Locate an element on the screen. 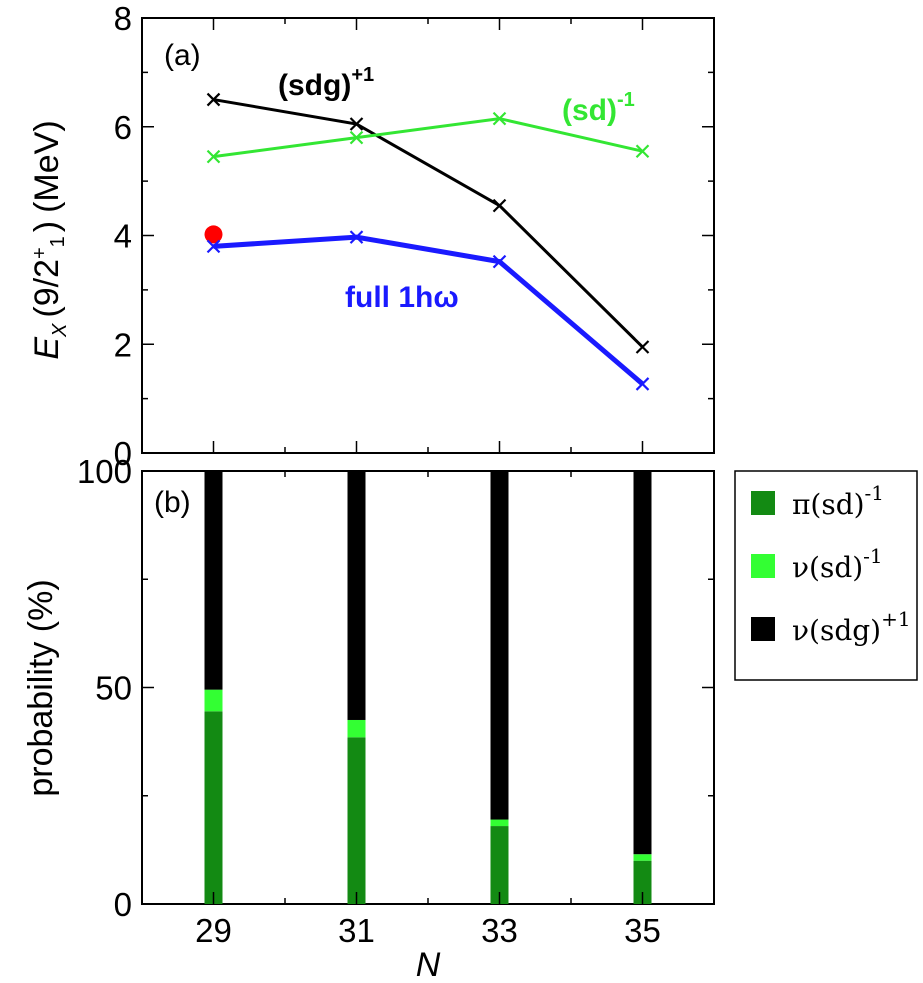  panel-b-y-tick-labels: 0 50 100 is located at coordinates (104, 688).